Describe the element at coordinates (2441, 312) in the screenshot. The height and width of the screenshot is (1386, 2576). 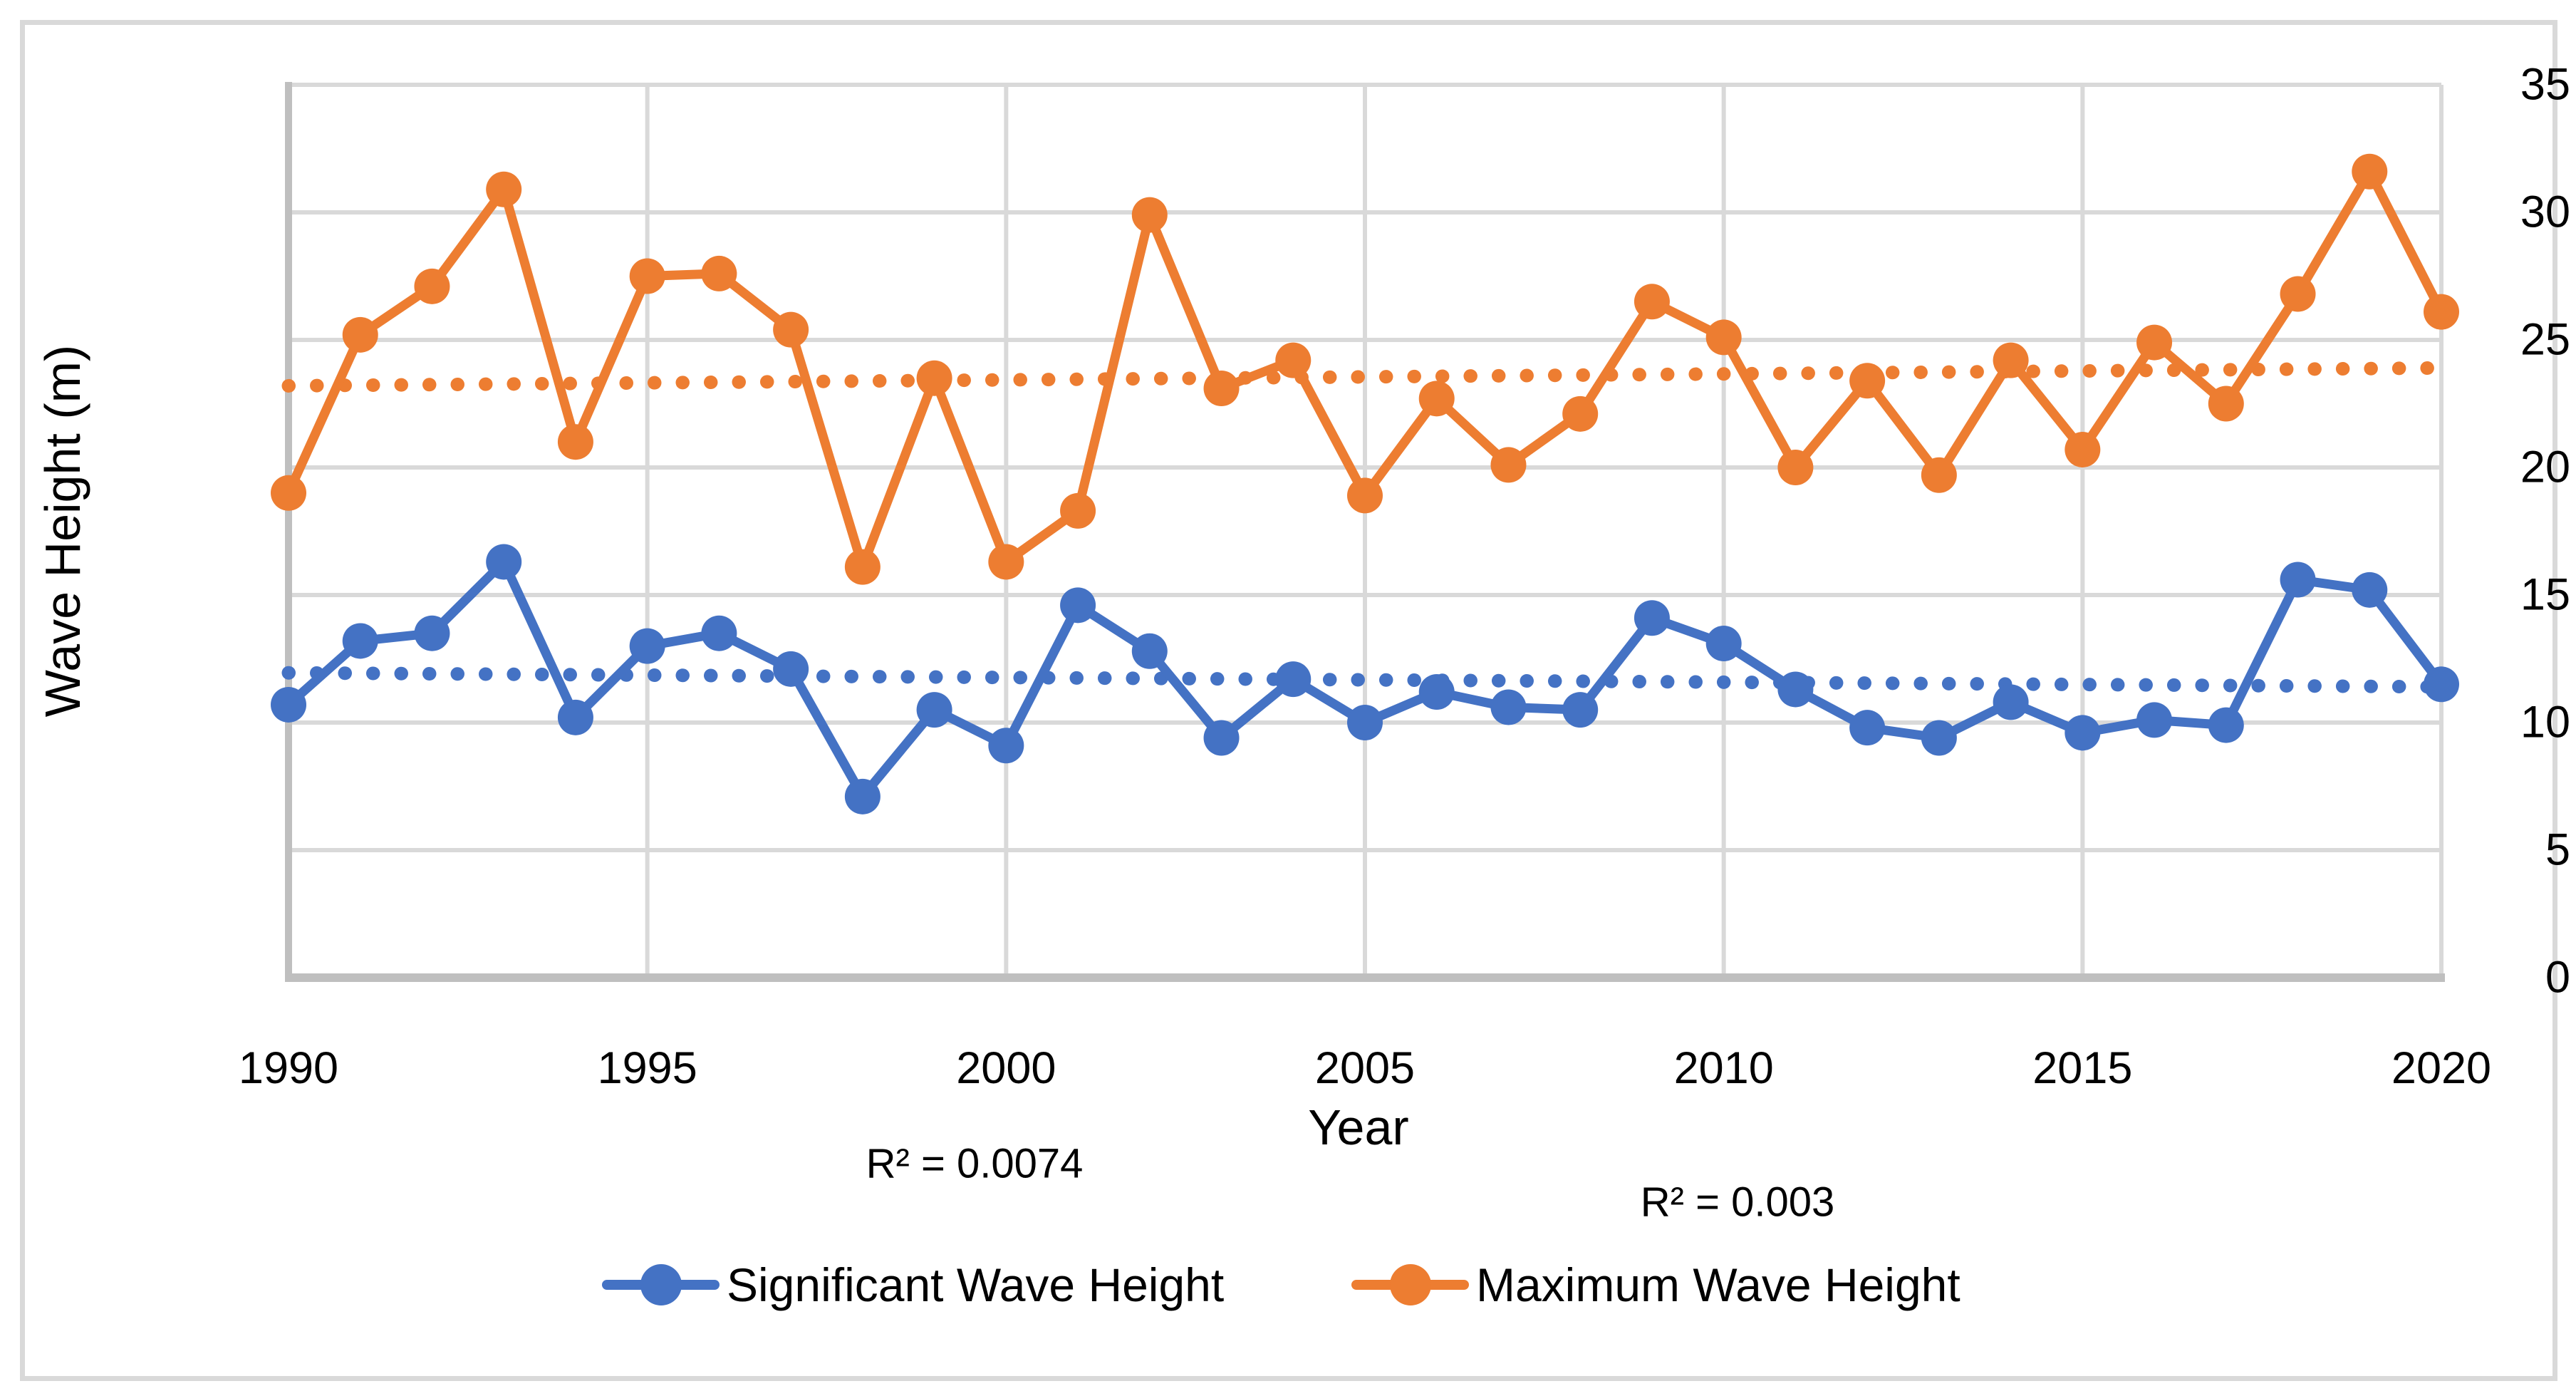
I see `data-point-maximum-2020` at that location.